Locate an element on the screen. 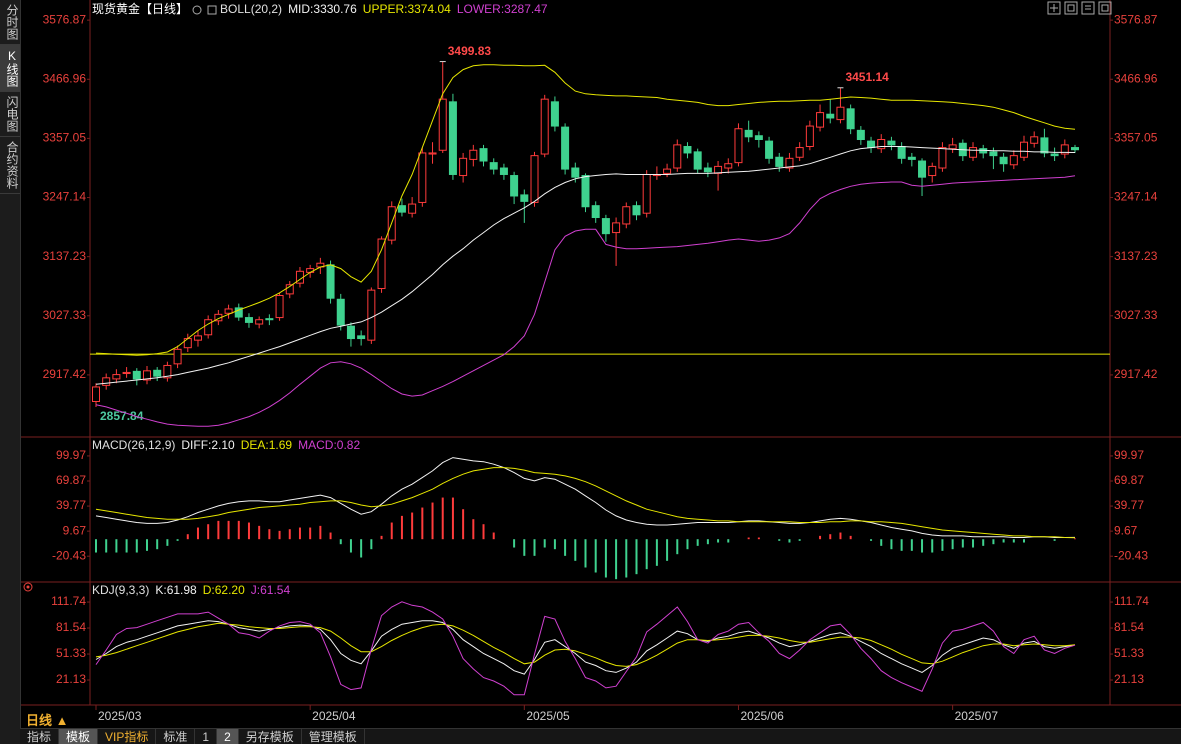 This screenshot has width=1181, height=744. side-tab: 合约资料 is located at coordinates (10, 165).